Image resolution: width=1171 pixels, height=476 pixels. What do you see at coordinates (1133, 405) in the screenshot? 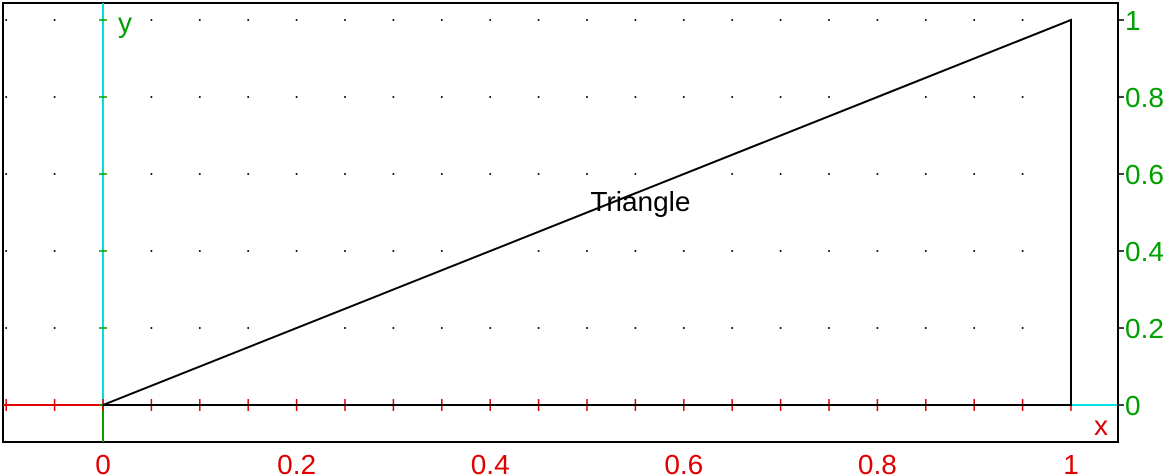
I see `y-tick-label: 0` at bounding box center [1133, 405].